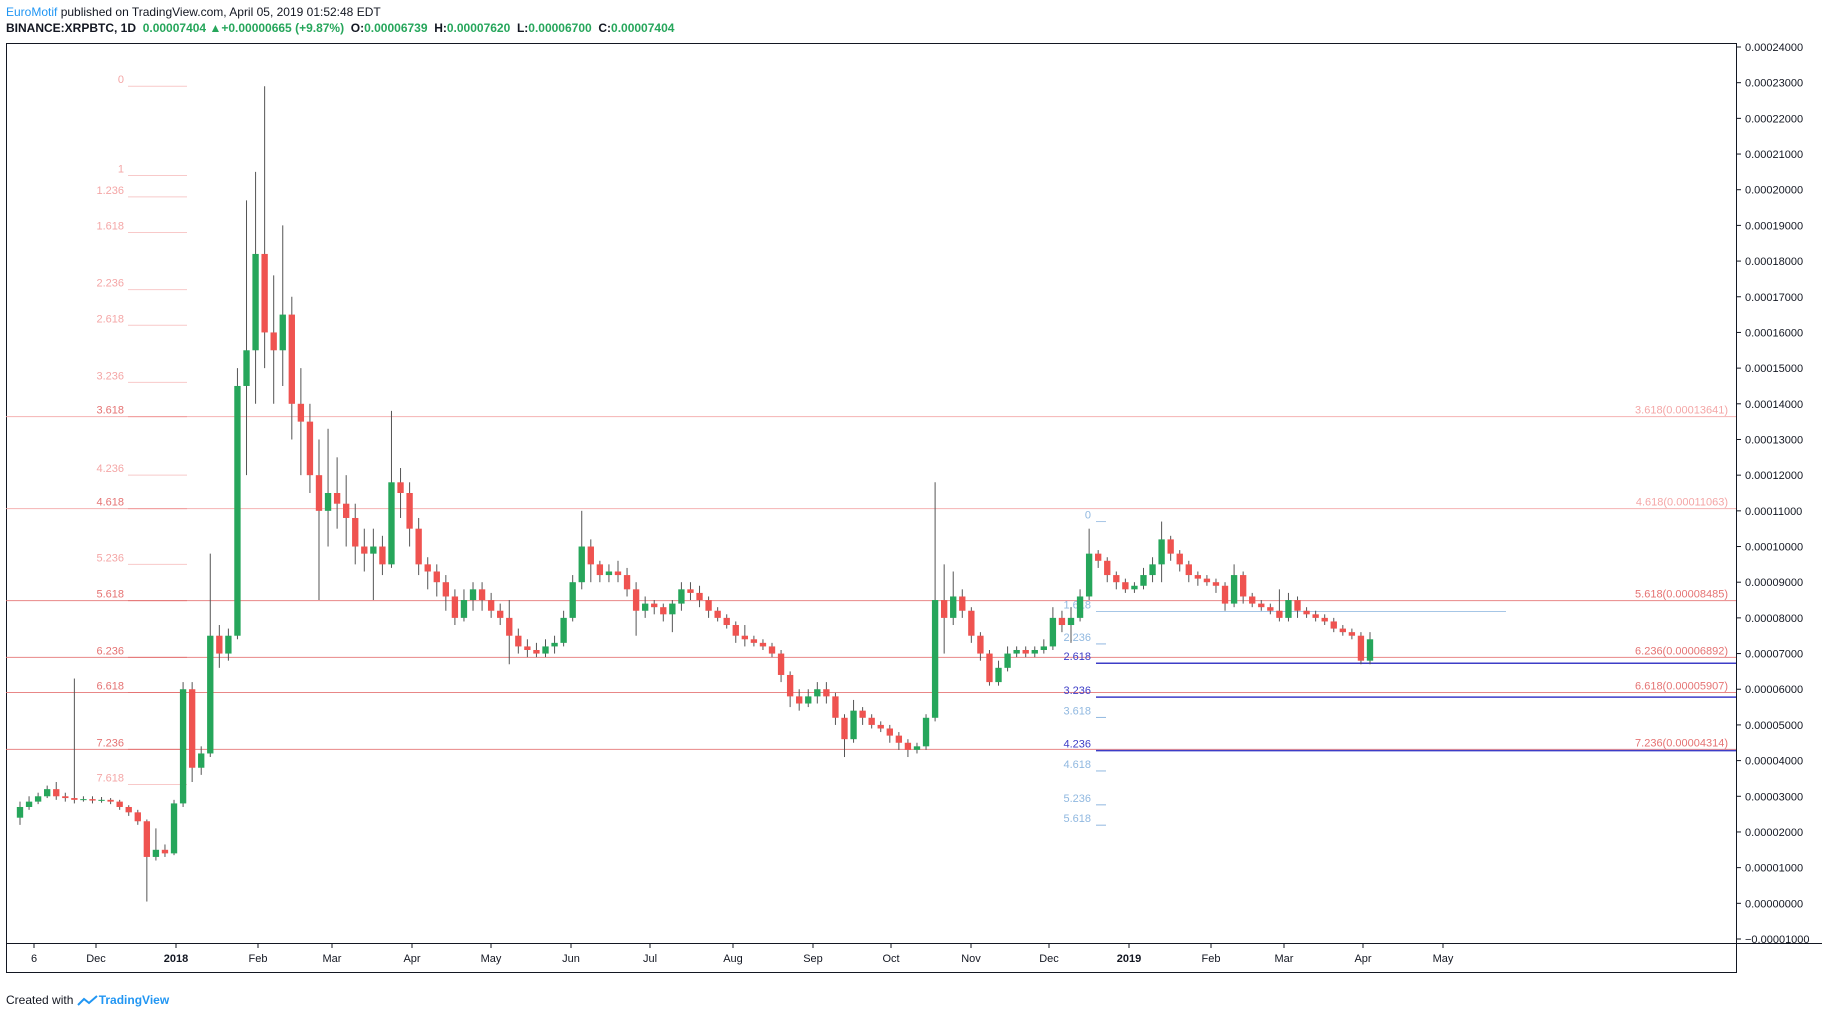 The width and height of the screenshot is (1828, 1018). Describe the element at coordinates (1774, 476) in the screenshot. I see `price-tick-label: 0.00012000` at that location.